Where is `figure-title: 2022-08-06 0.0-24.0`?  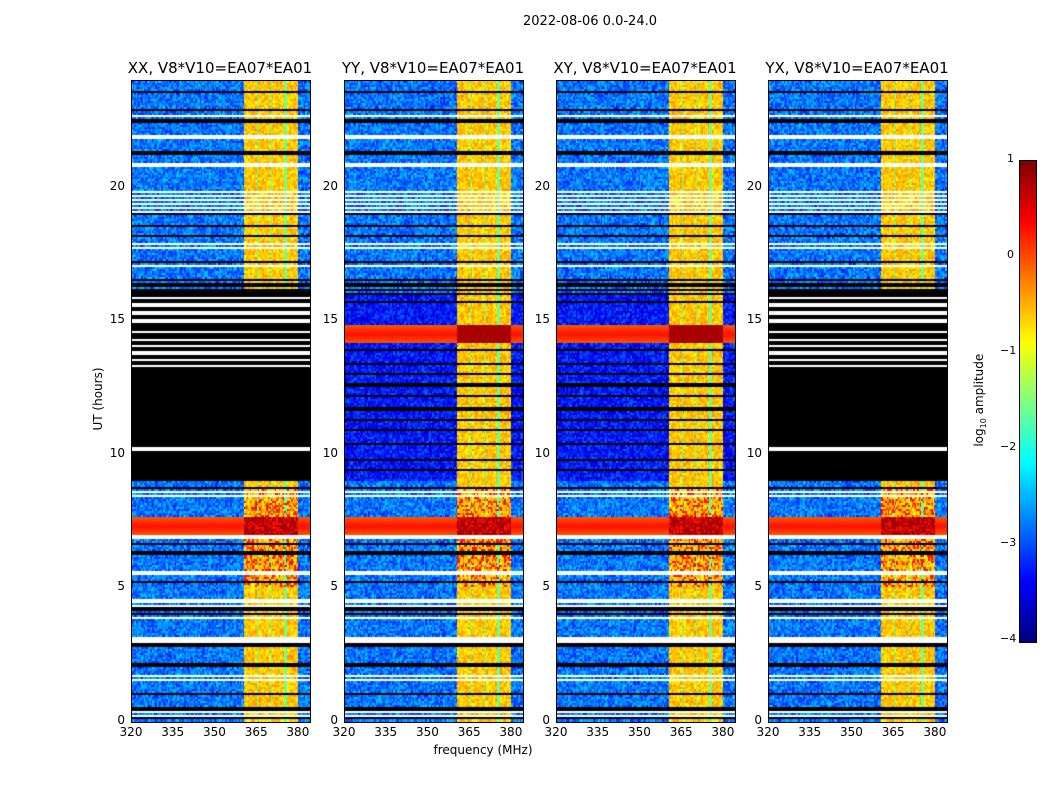
figure-title: 2022-08-06 0.0-24.0 is located at coordinates (590, 21).